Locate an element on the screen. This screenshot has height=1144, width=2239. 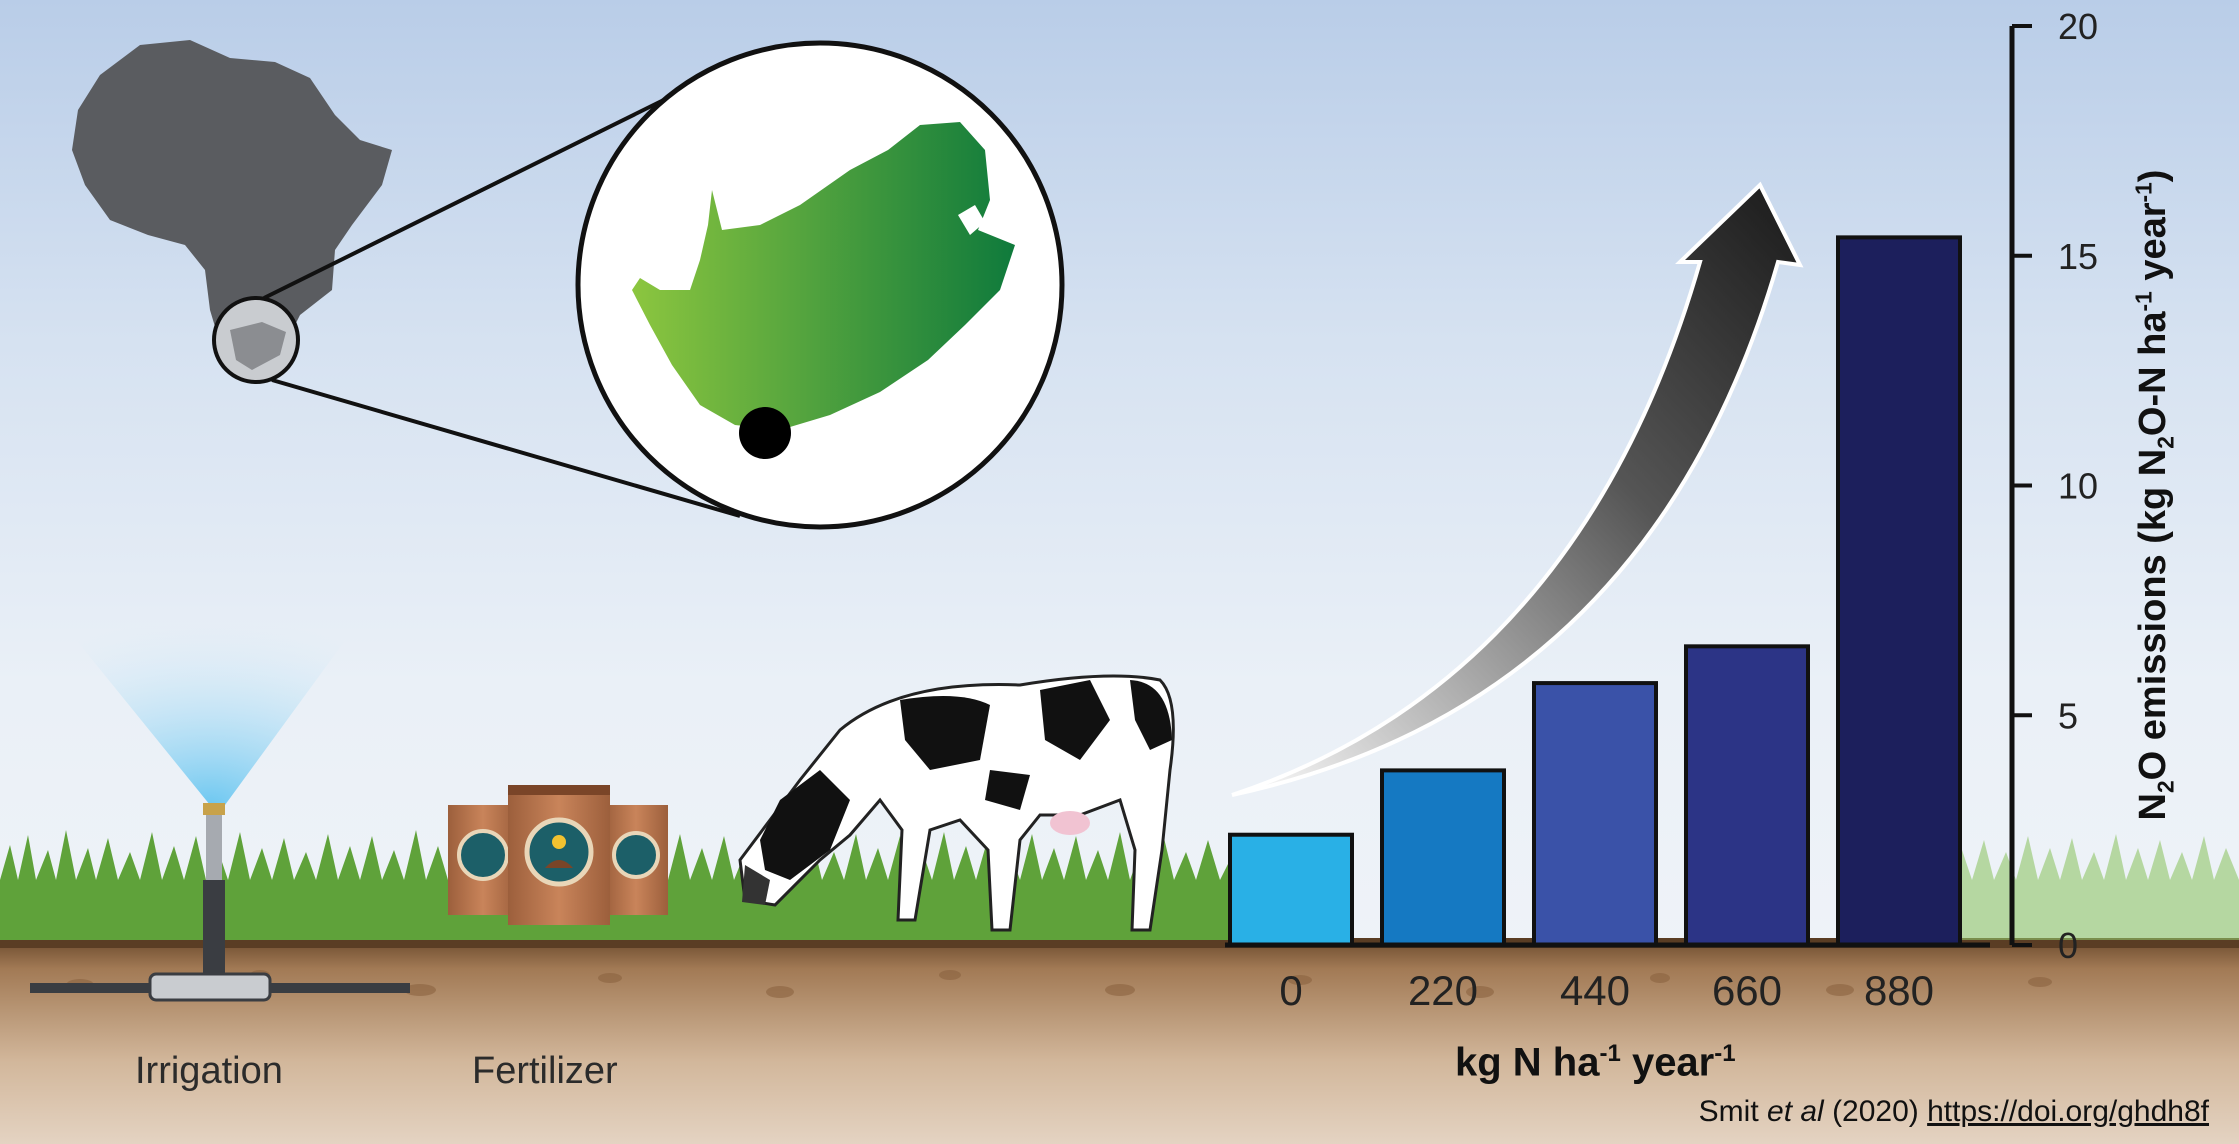
y-tick-label: 10 is located at coordinates (2078, 486).